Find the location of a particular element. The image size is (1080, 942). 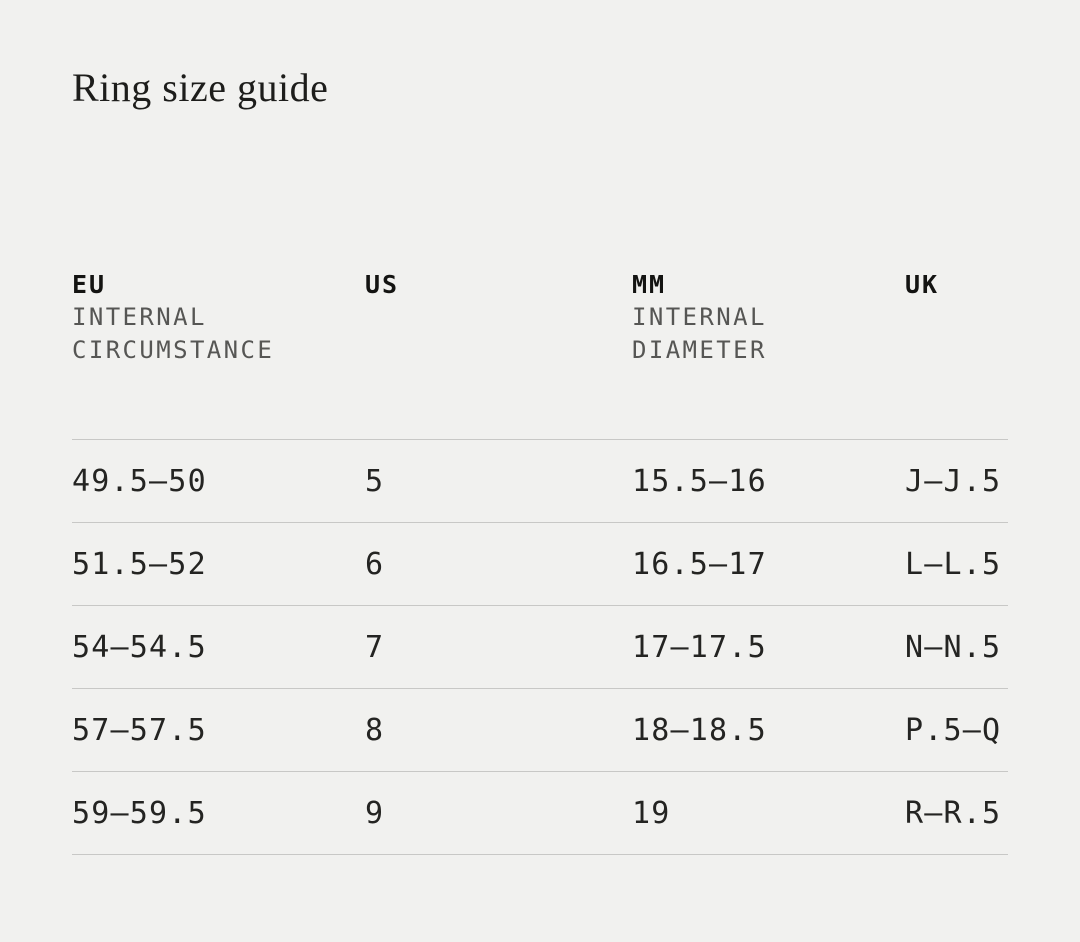

page-title: Ring size guide is located at coordinates (200, 87).